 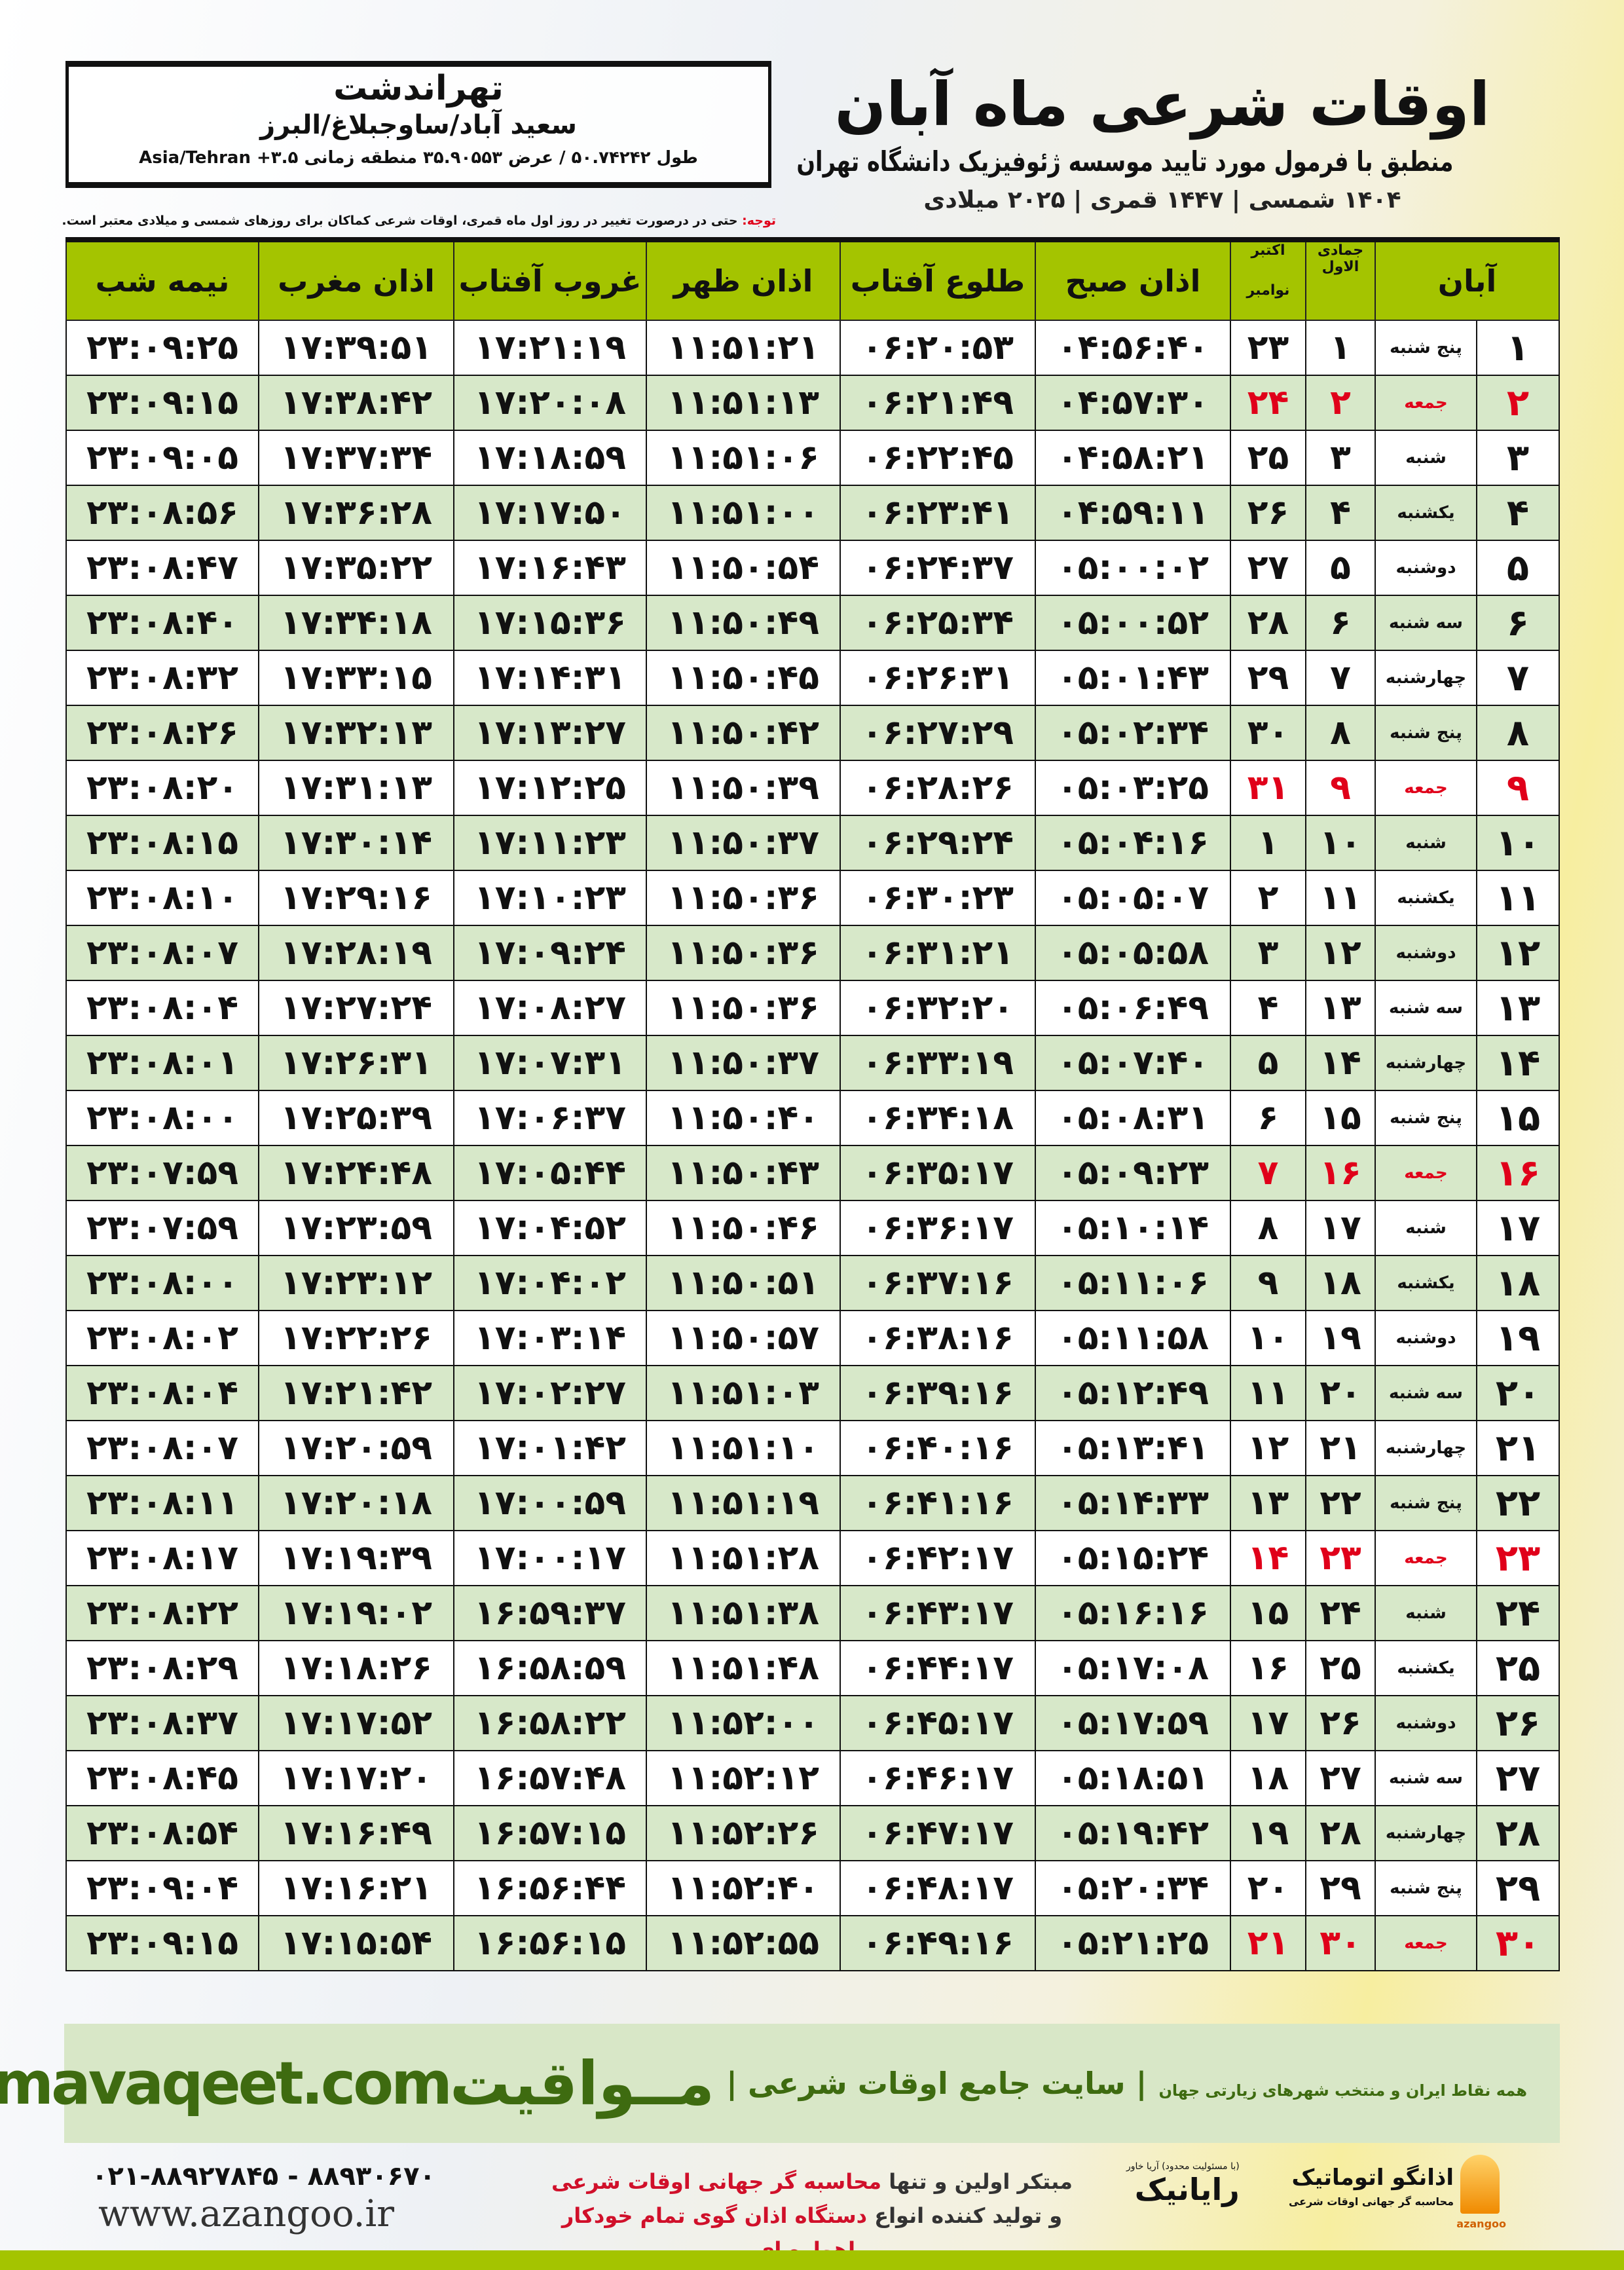 I want to click on cell-aban: ۶, so click(x=1518, y=623).